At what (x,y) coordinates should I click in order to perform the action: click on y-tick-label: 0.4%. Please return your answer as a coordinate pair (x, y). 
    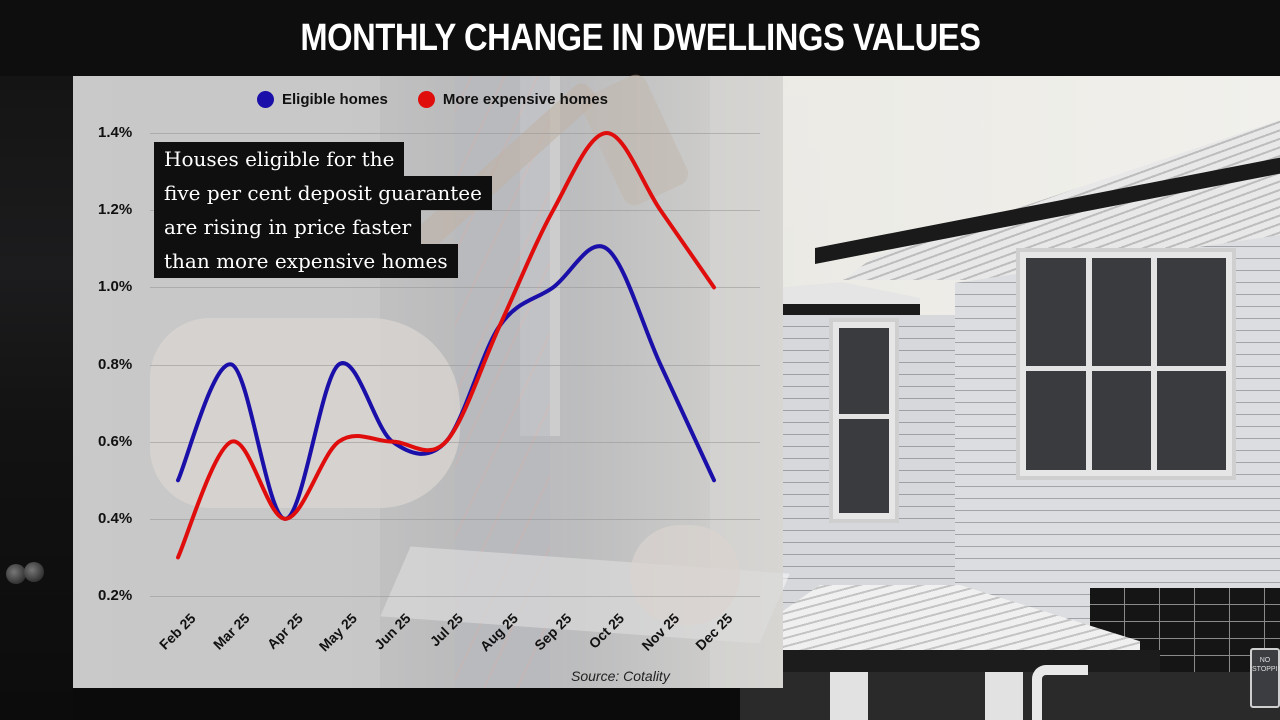
    Looking at the image, I should click on (115, 518).